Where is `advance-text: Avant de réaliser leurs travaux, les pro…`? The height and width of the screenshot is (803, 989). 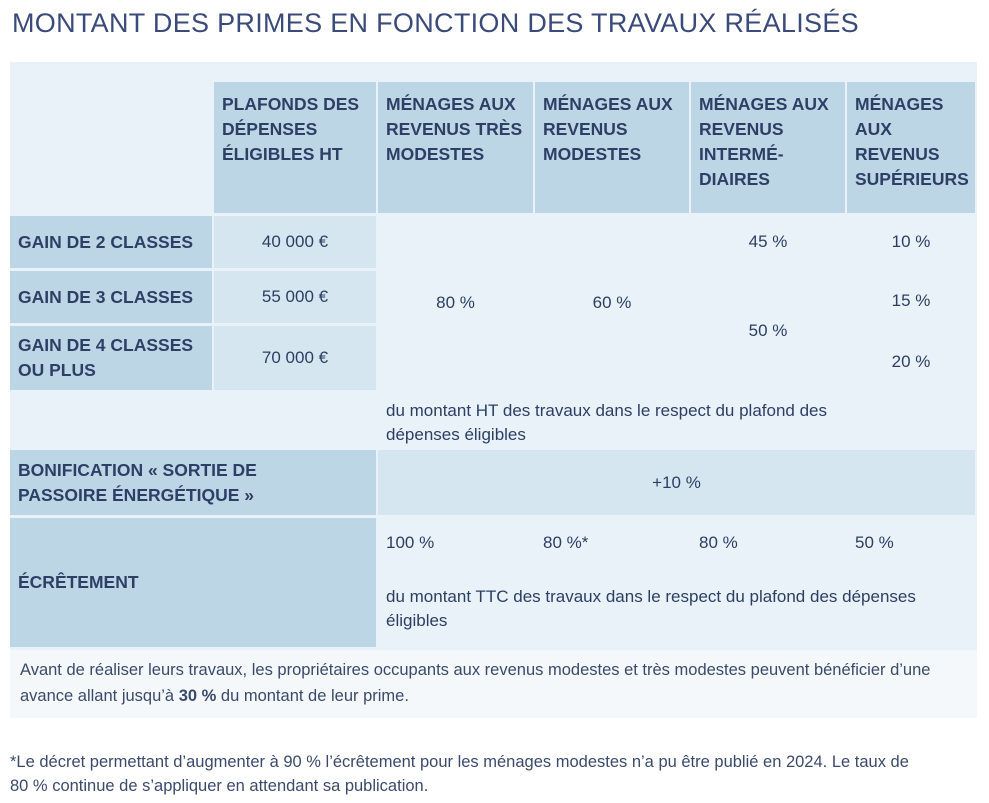
advance-text: Avant de réaliser leurs travaux, les pro… is located at coordinates (490, 683).